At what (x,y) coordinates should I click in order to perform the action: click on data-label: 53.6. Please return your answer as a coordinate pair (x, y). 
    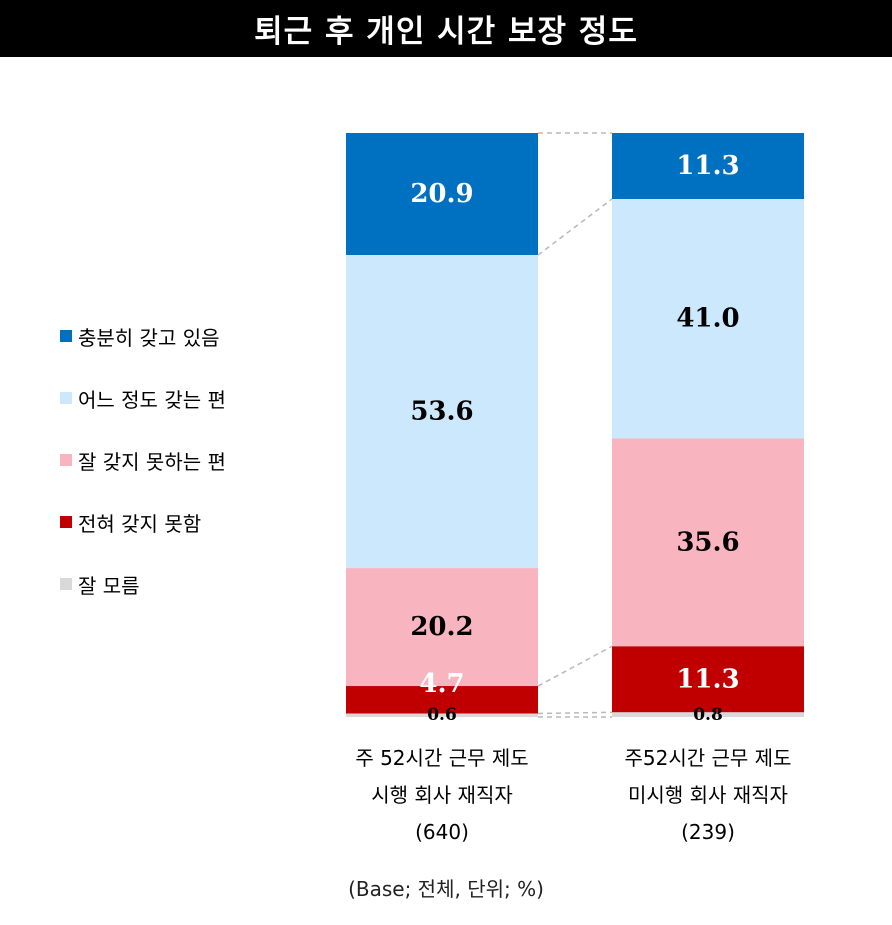
    Looking at the image, I should click on (441, 412).